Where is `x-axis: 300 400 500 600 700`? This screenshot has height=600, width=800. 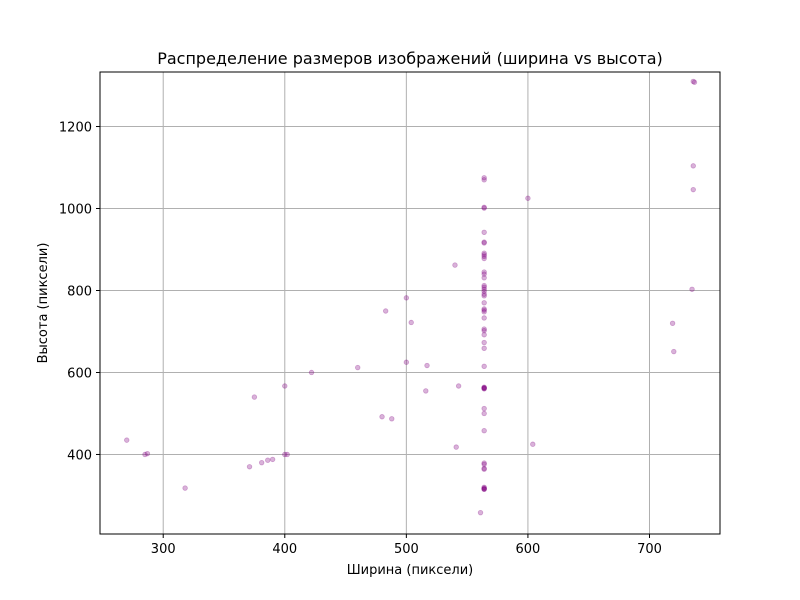 x-axis: 300 400 500 600 700 is located at coordinates (406, 545).